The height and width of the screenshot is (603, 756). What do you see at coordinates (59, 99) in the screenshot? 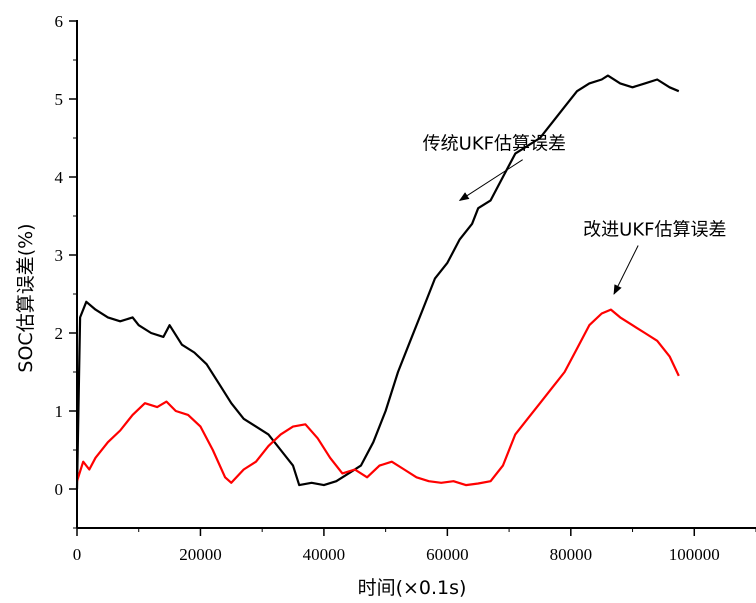
I see `y-tick-label: 5` at bounding box center [59, 99].